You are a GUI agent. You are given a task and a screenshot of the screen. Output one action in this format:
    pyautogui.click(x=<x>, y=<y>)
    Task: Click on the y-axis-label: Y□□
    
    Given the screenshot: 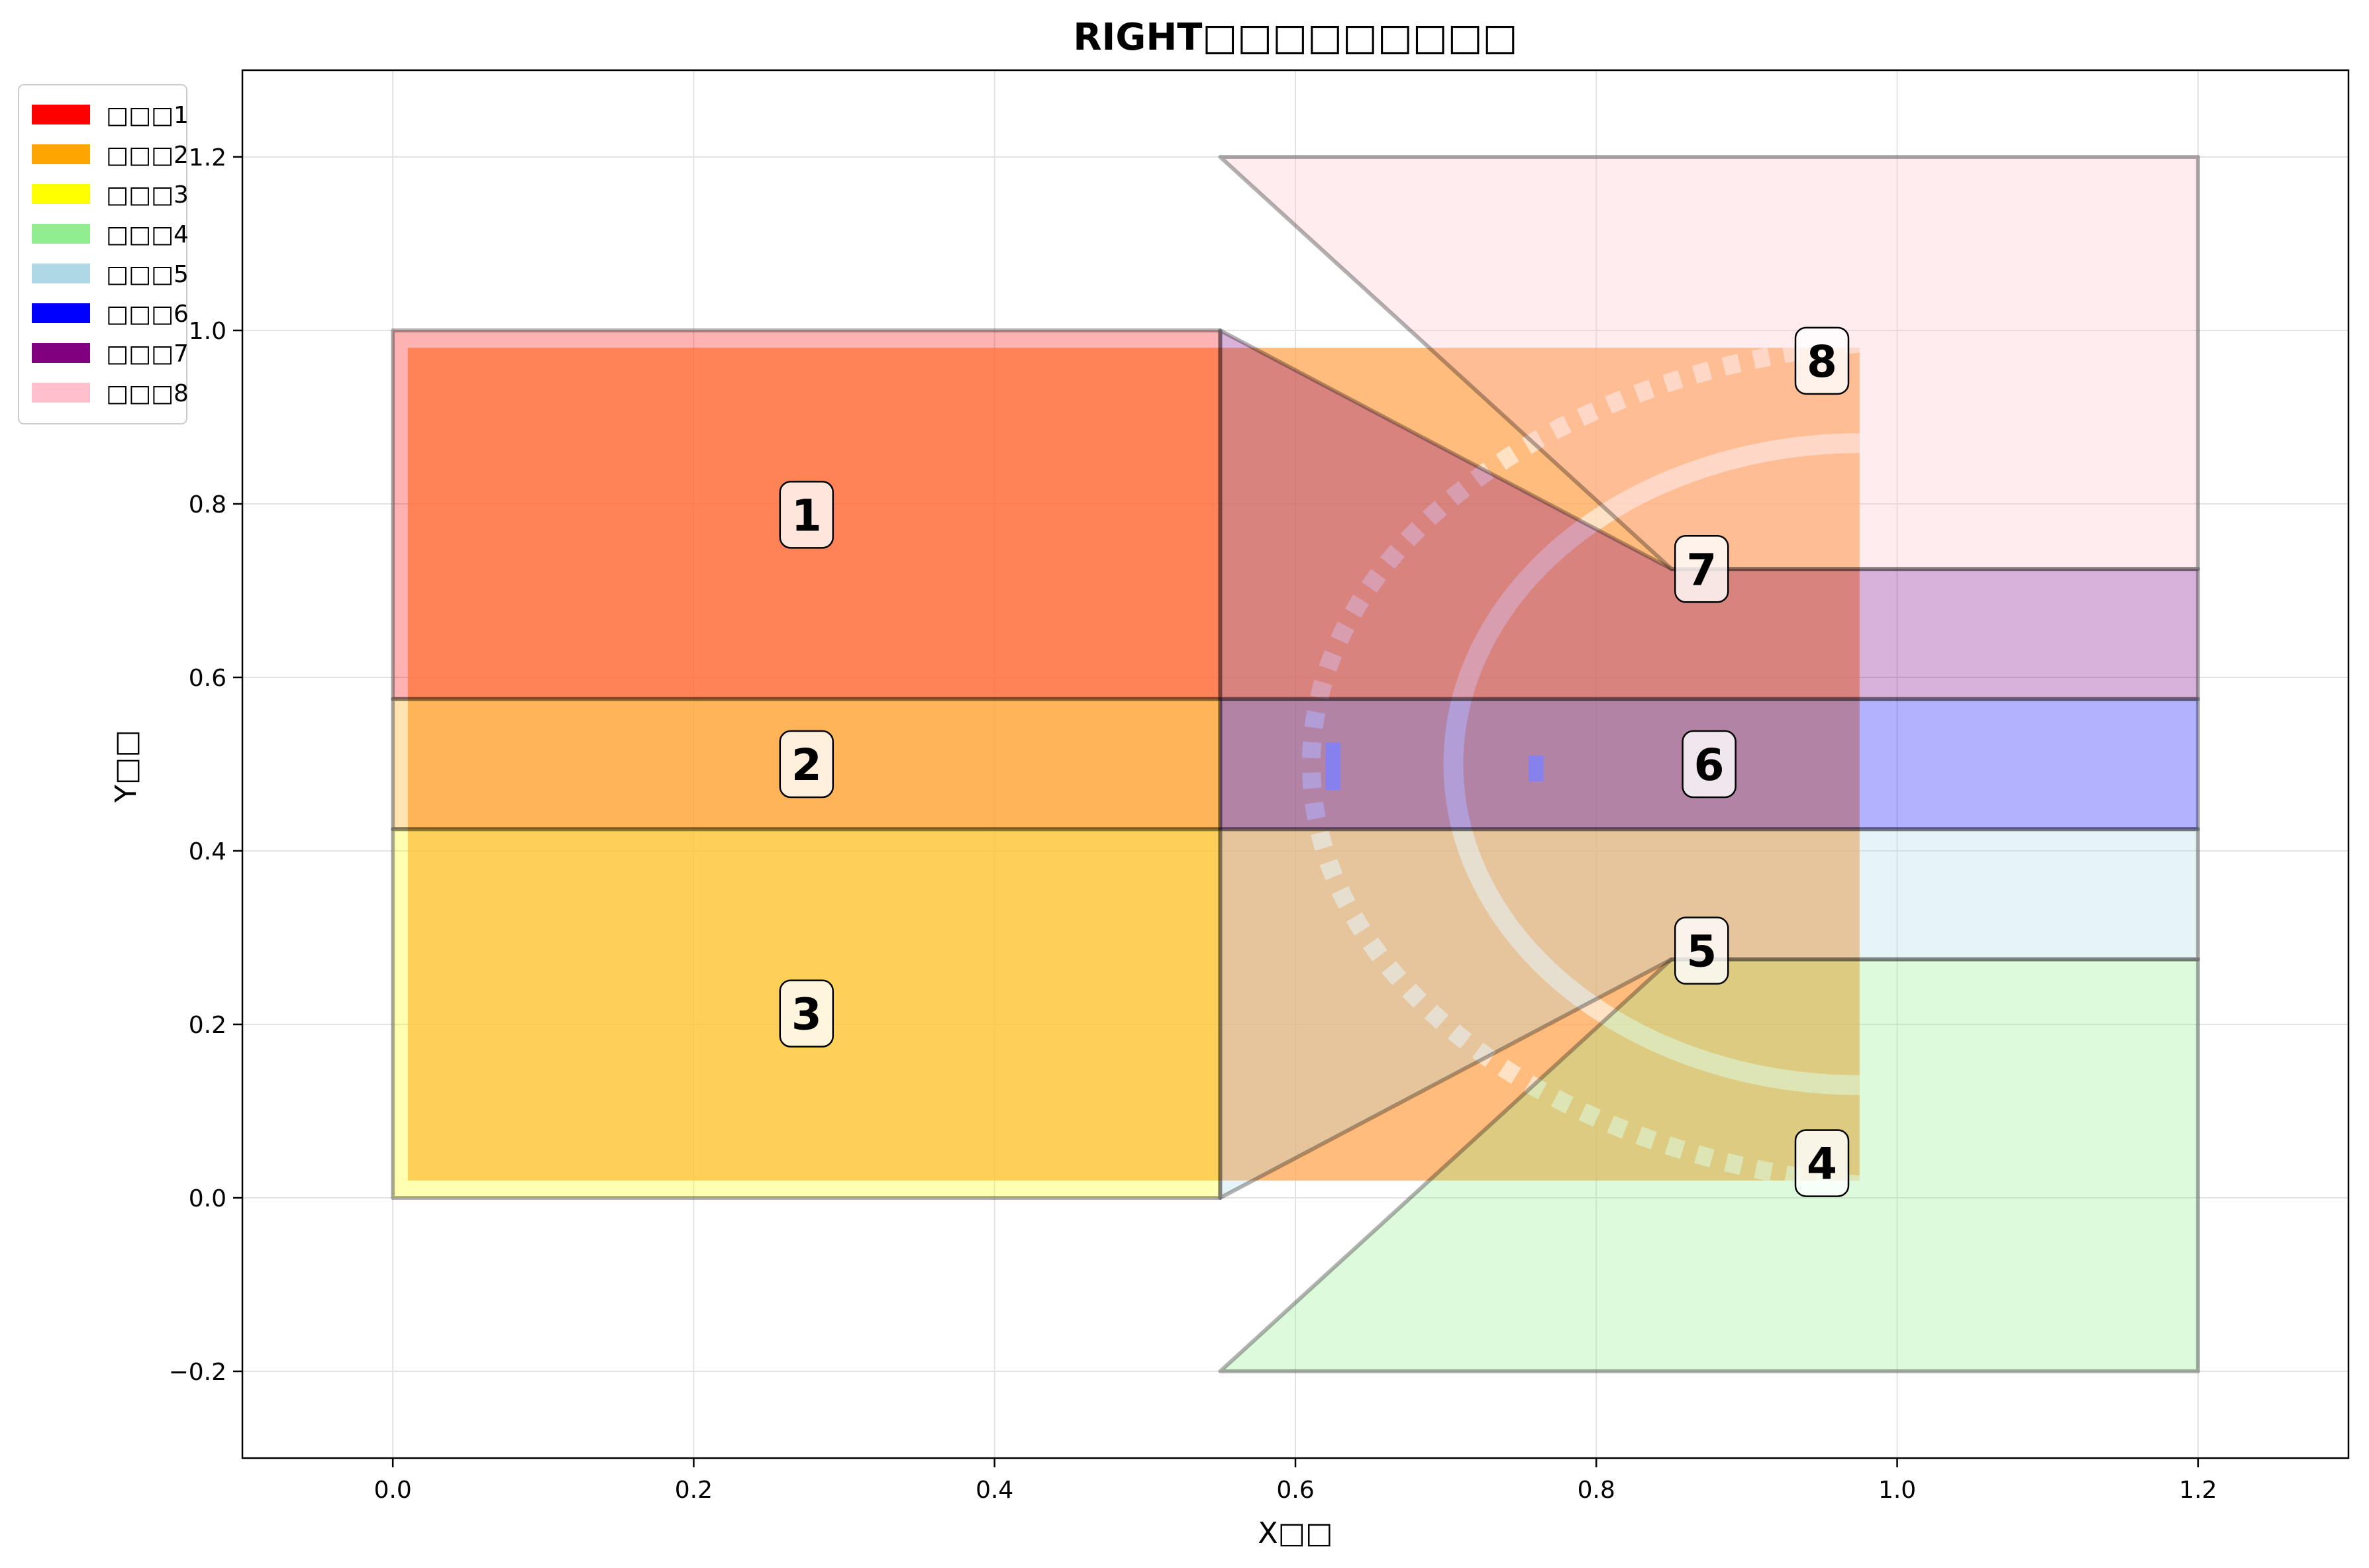 What is the action you would take?
    pyautogui.click(x=126, y=766)
    